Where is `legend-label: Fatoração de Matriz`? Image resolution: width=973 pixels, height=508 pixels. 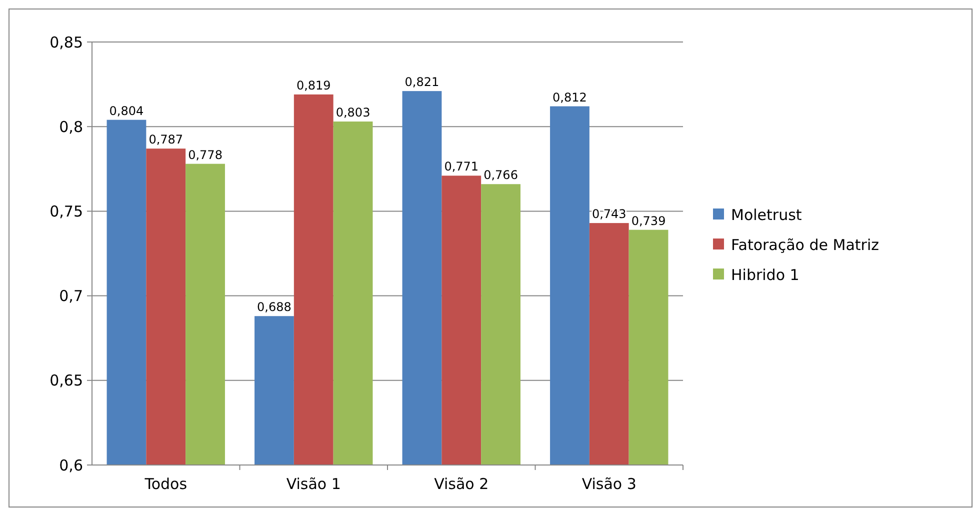 legend-label: Fatoração de Matriz is located at coordinates (805, 245).